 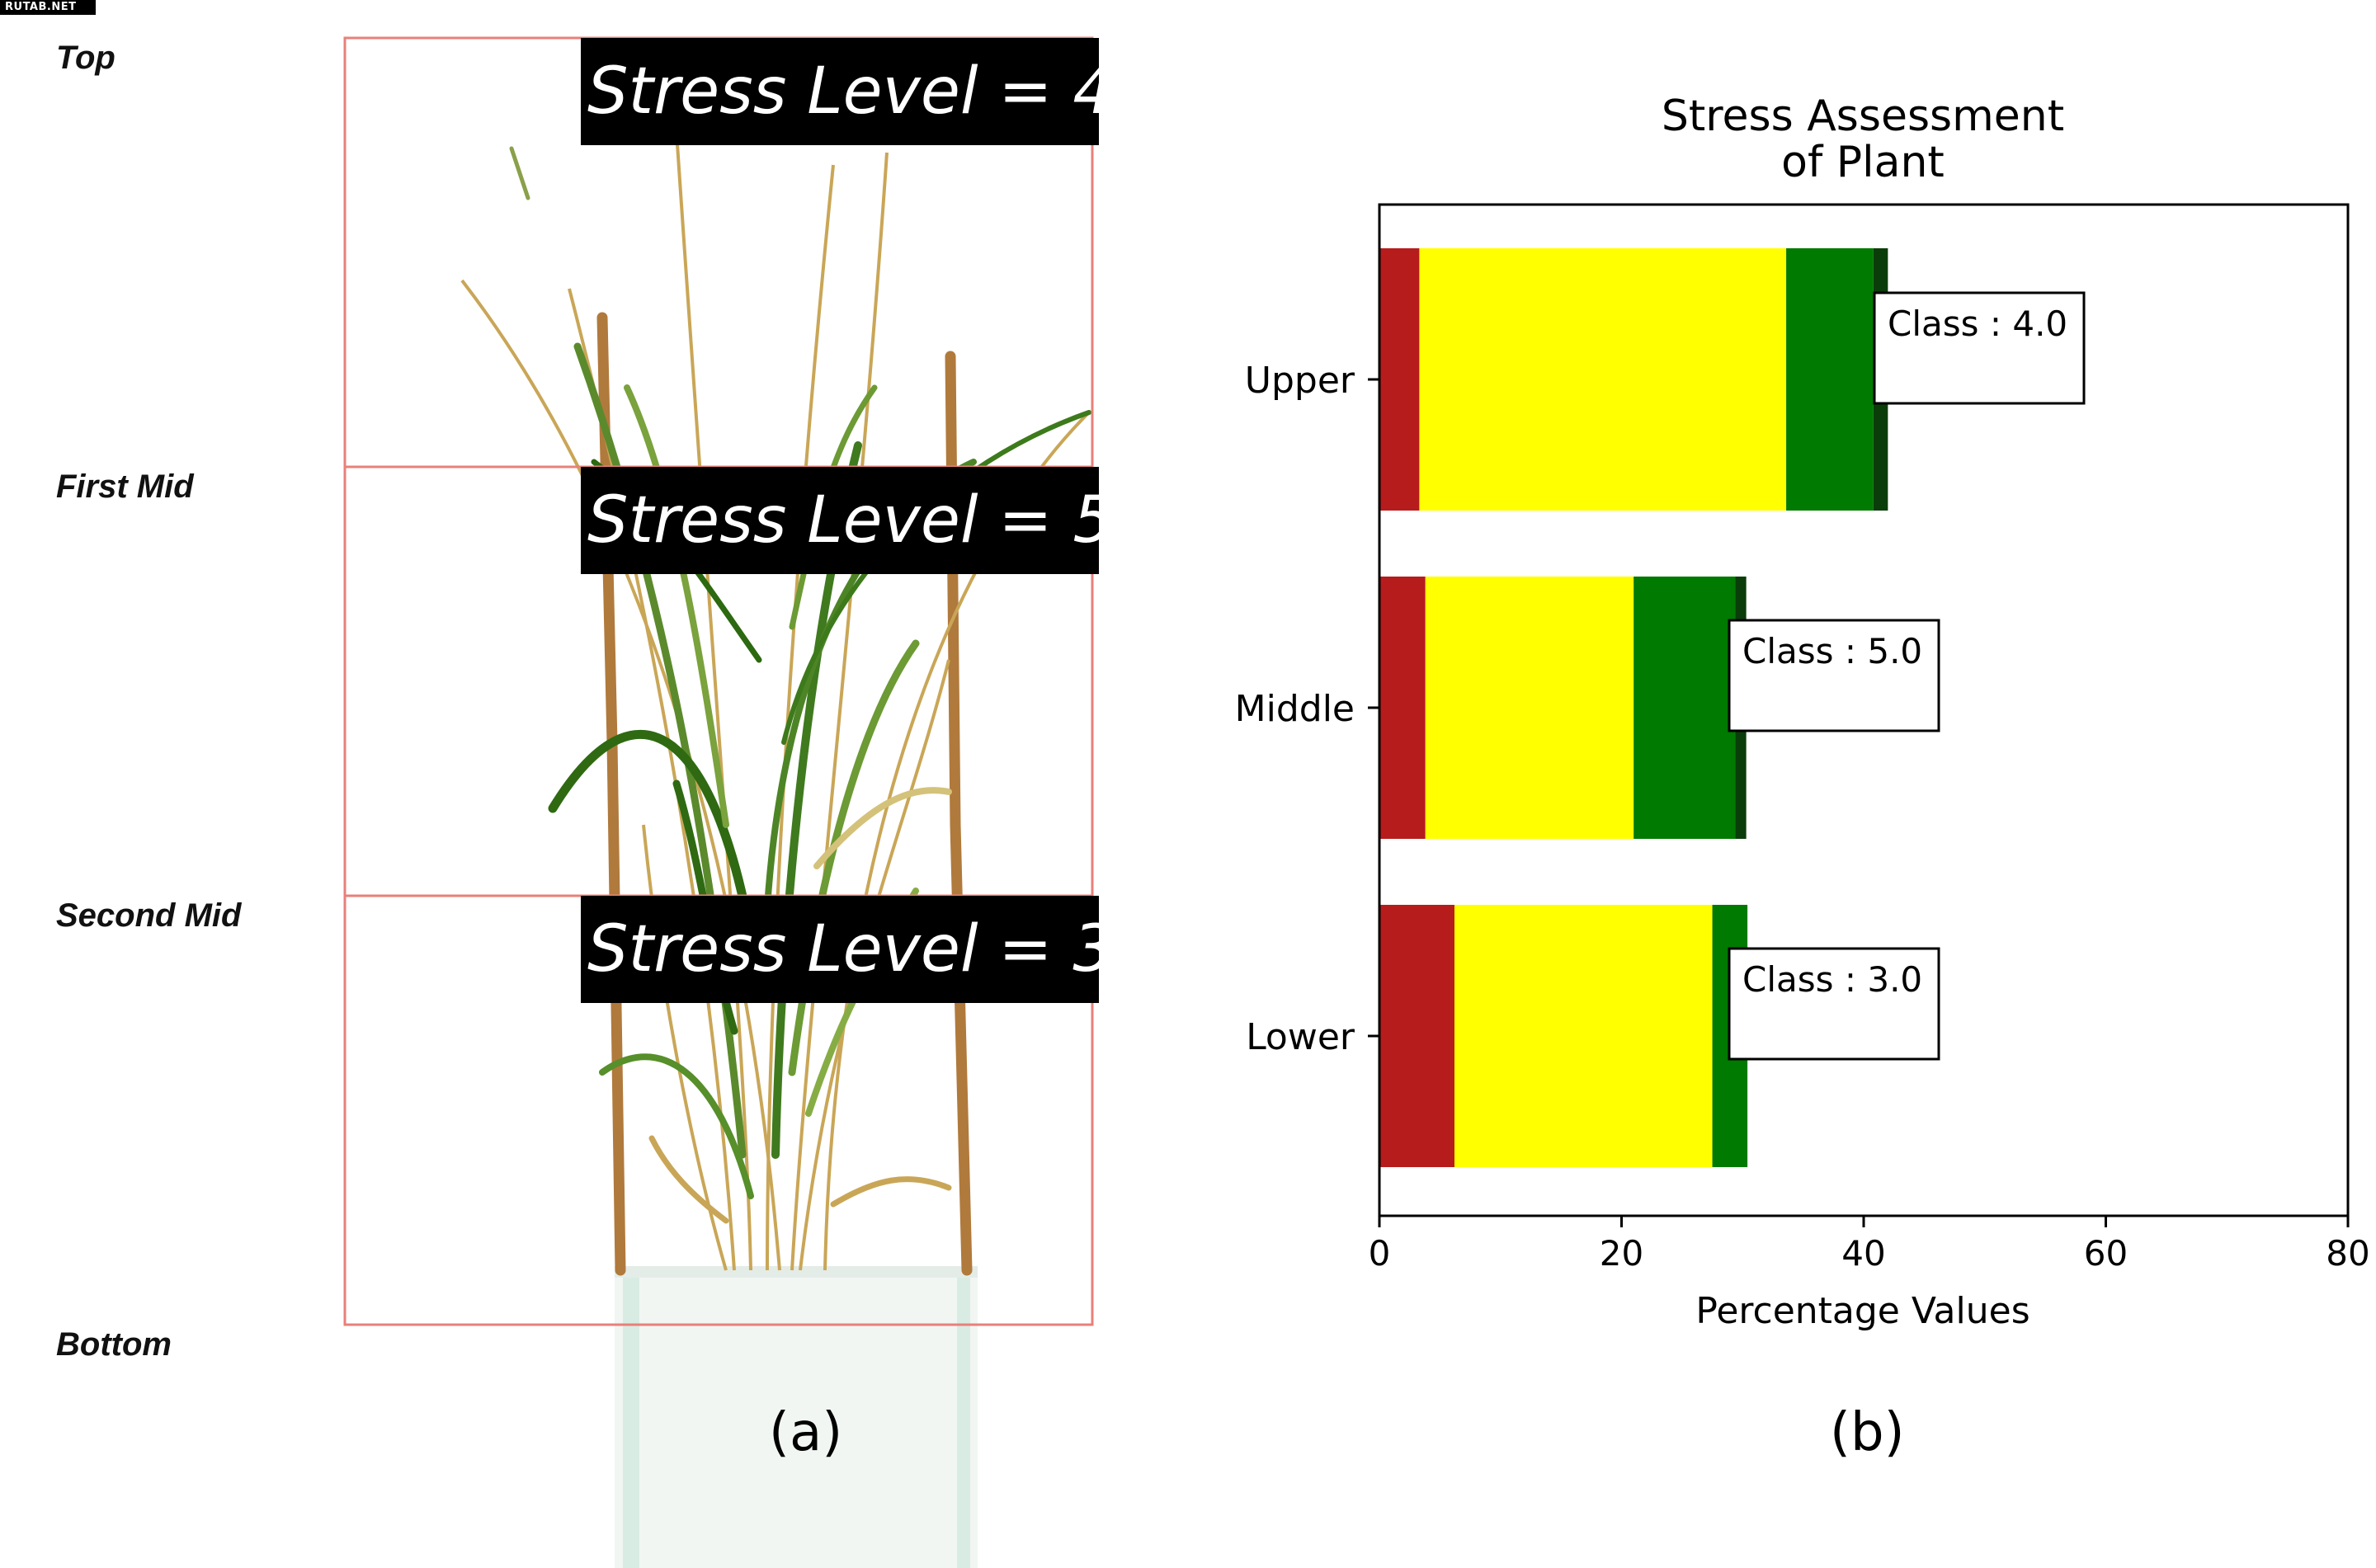 I want to click on class-annotation-upper: Class : 4.0, so click(x=1979, y=348).